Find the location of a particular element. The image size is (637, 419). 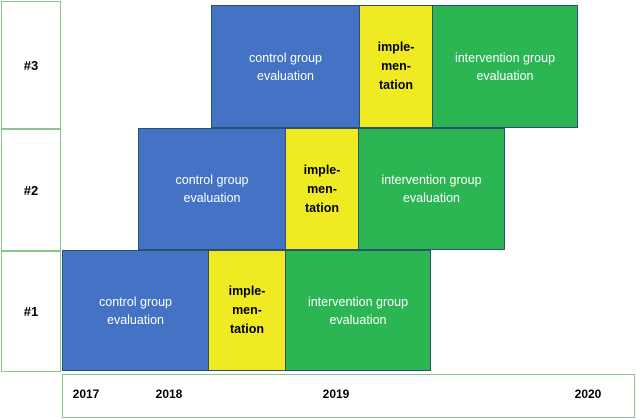

row1-intervention-group-evaluation: intervention group evaluation is located at coordinates (358, 310).